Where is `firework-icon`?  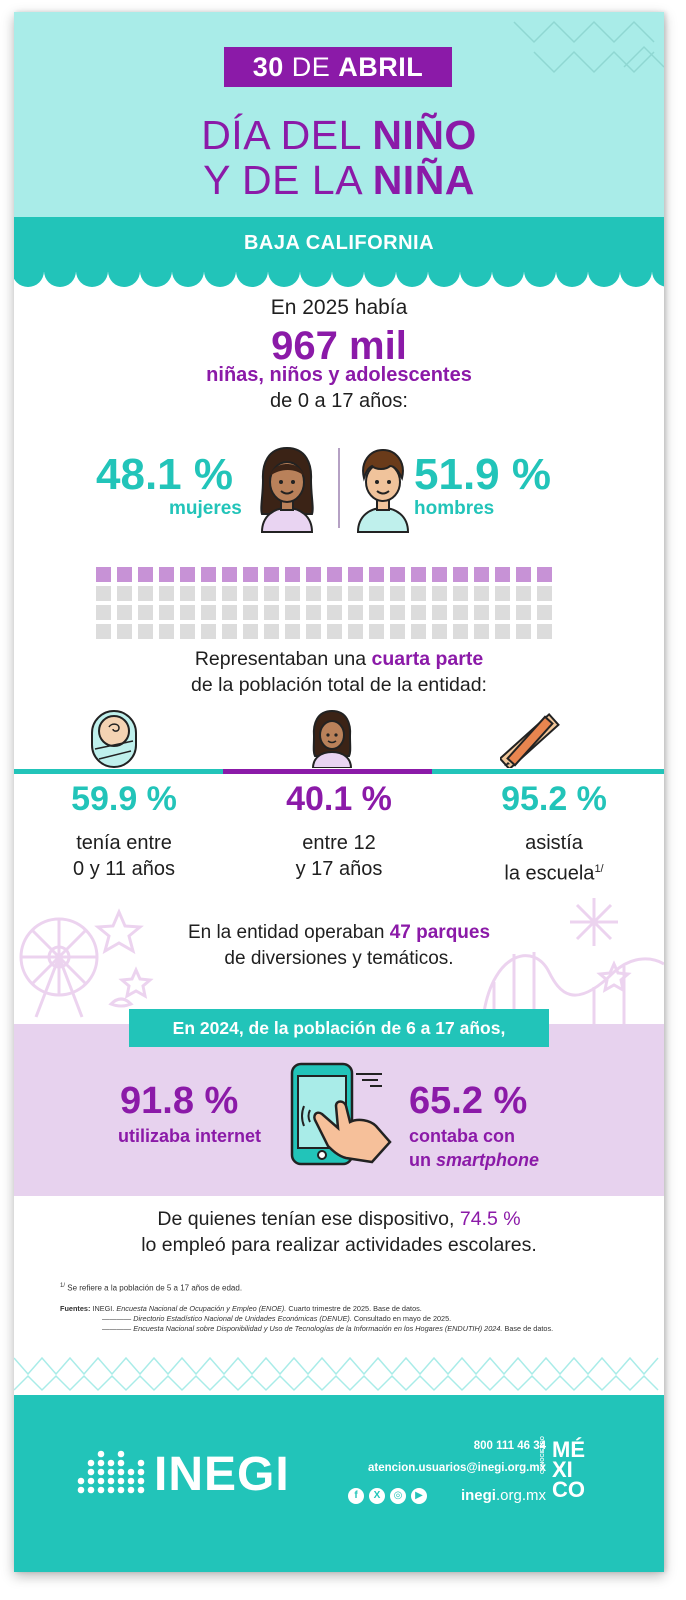
firework-icon is located at coordinates (594, 922).